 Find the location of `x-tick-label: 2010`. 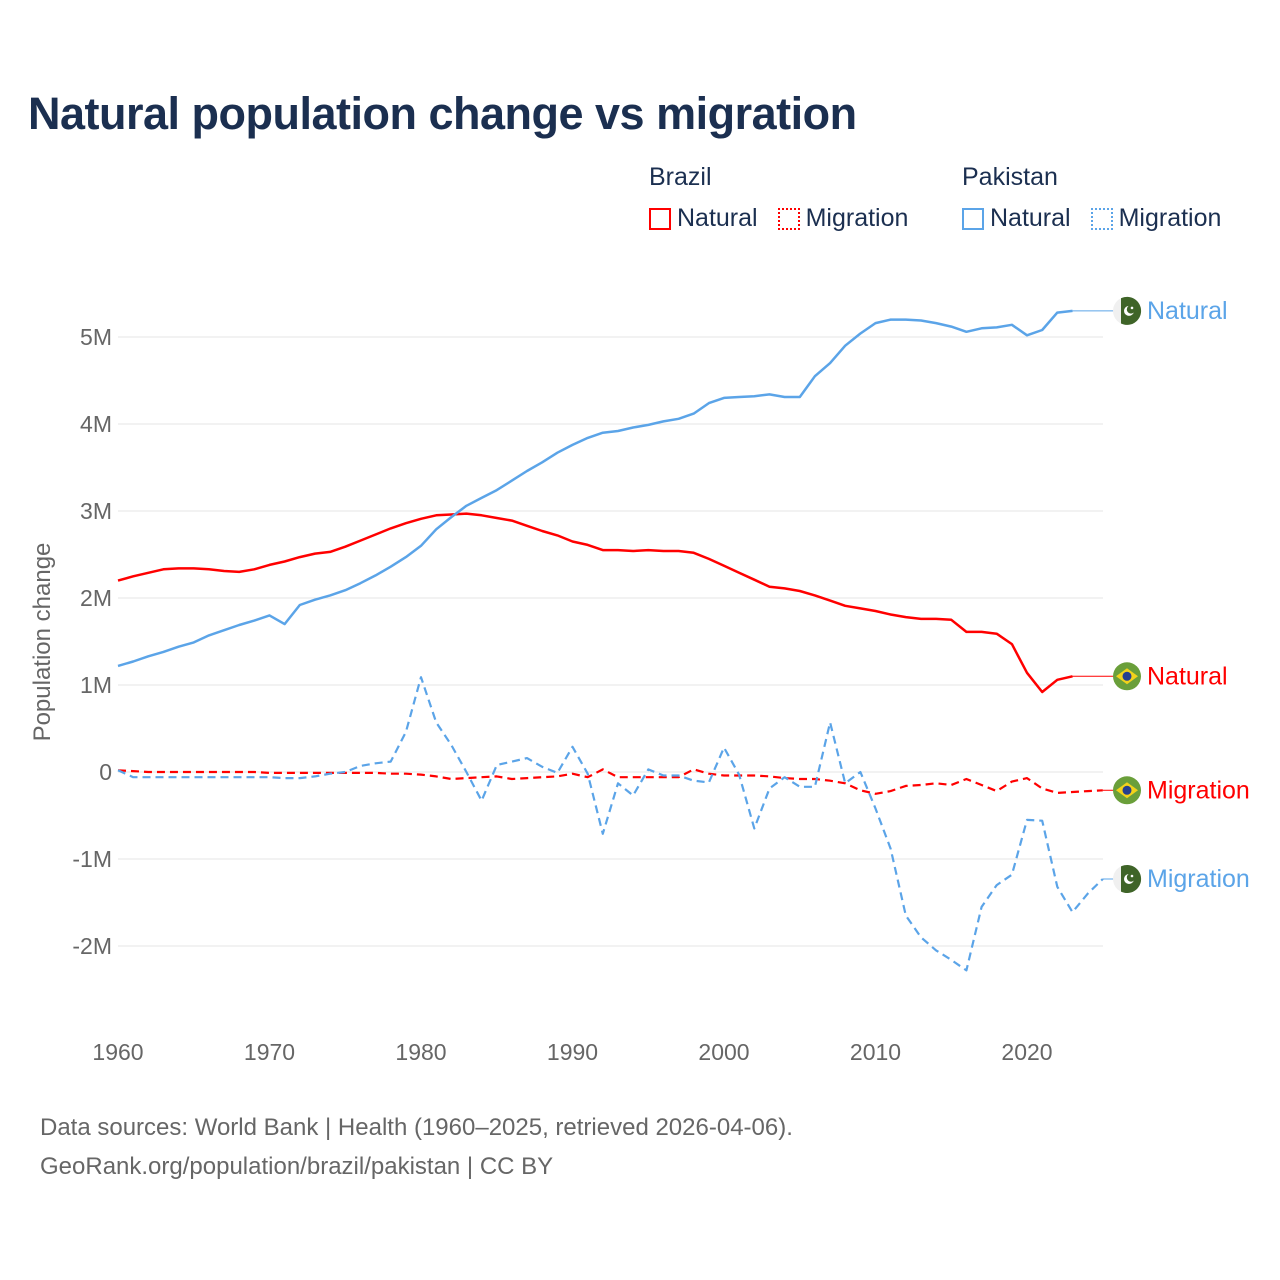

x-tick-label: 2010 is located at coordinates (875, 1052).